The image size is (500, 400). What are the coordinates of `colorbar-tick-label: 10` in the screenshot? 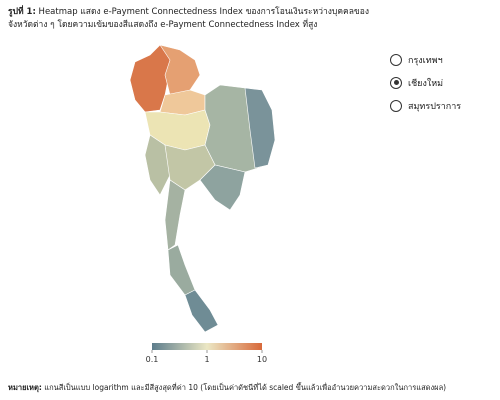 It's located at (262, 359).